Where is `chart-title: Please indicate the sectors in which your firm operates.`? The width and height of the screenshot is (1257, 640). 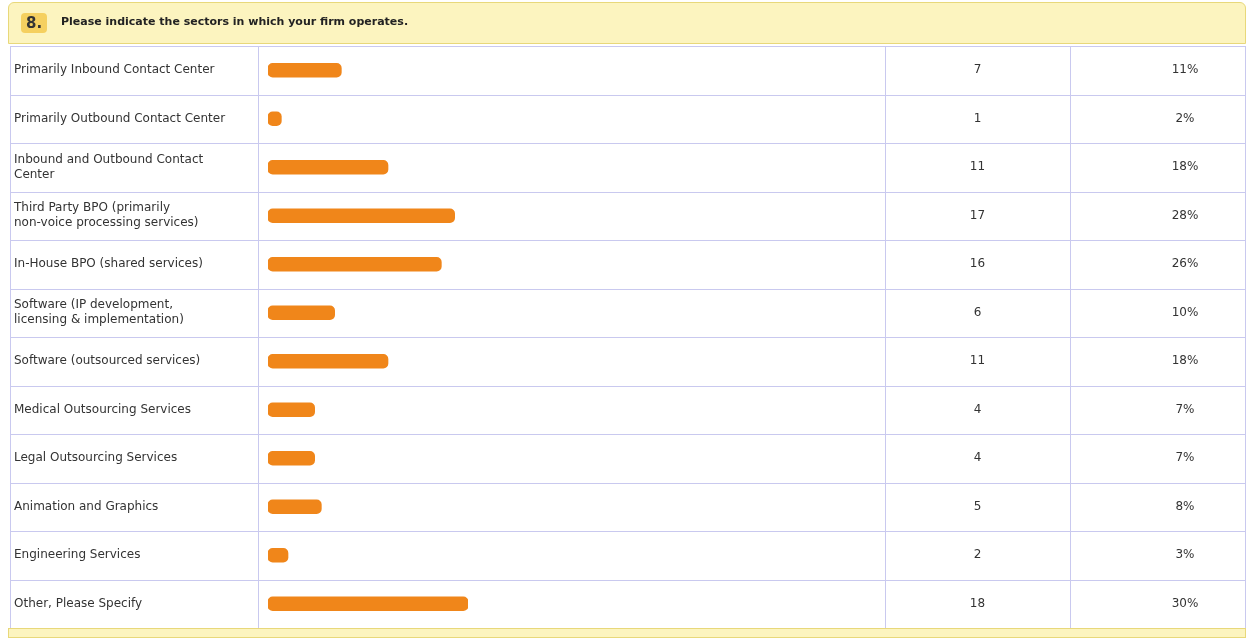
chart-title: Please indicate the sectors in which your firm operates. is located at coordinates (235, 21).